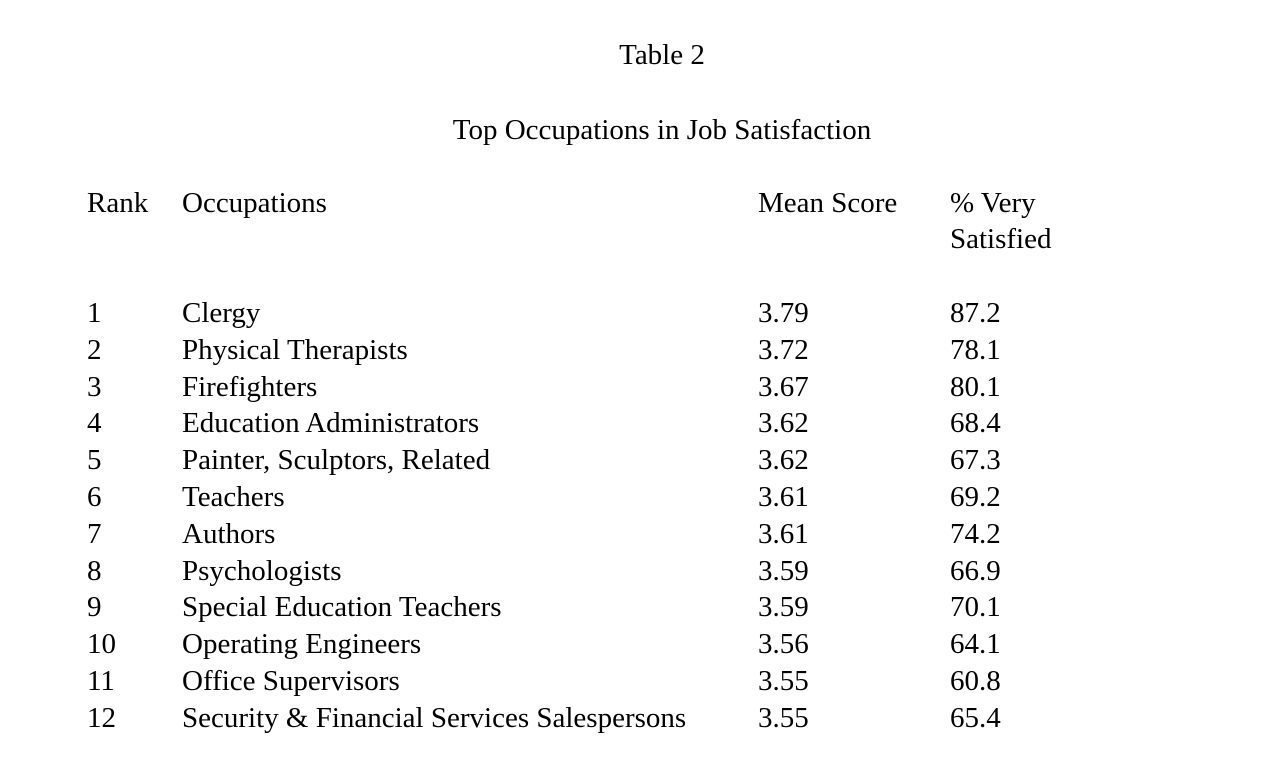 The width and height of the screenshot is (1278, 766). Describe the element at coordinates (101, 644) in the screenshot. I see `cell-rank: 10` at that location.